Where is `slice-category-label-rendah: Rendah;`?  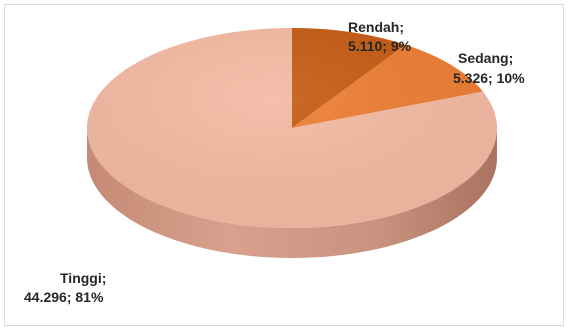 slice-category-label-rendah: Rendah; is located at coordinates (376, 27).